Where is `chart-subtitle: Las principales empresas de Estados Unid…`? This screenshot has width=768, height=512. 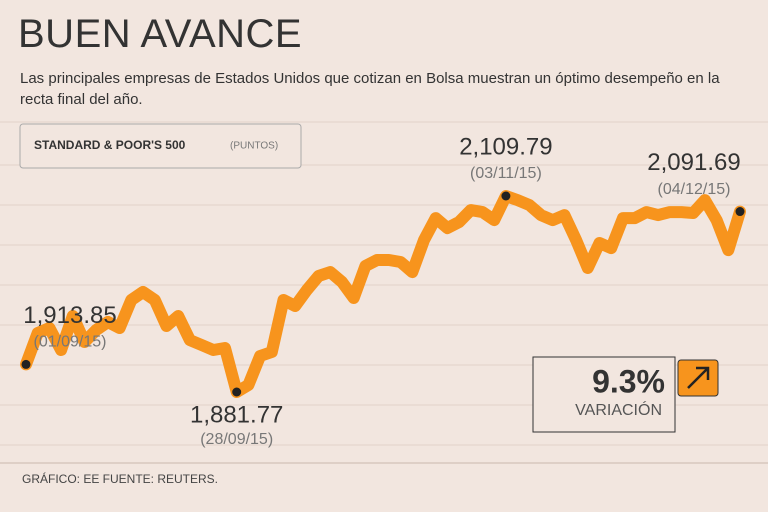 chart-subtitle: Las principales empresas de Estados Unid… is located at coordinates (370, 89).